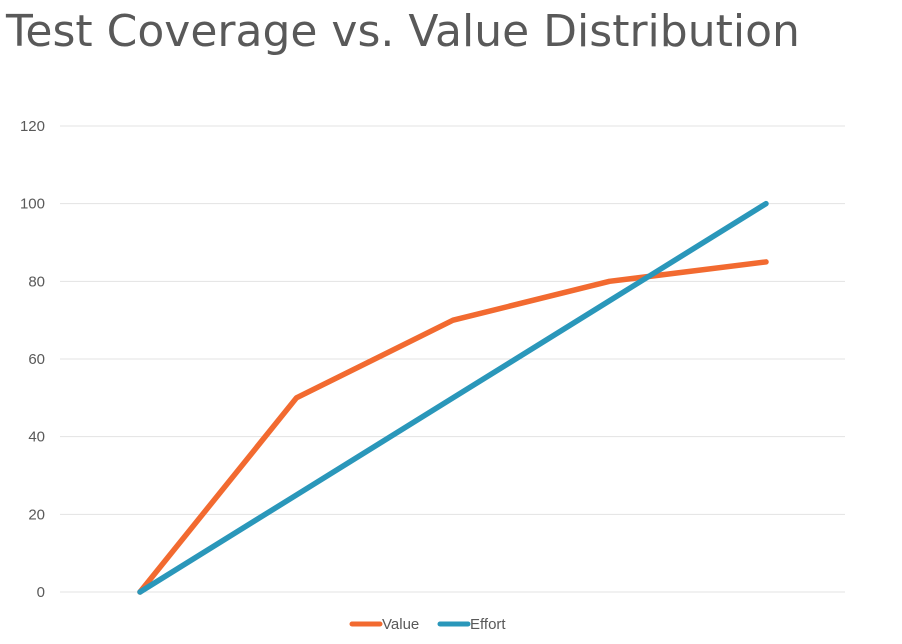 This screenshot has width=902, height=644. What do you see at coordinates (32, 204) in the screenshot?
I see `y-tick-label-100: 100` at bounding box center [32, 204].